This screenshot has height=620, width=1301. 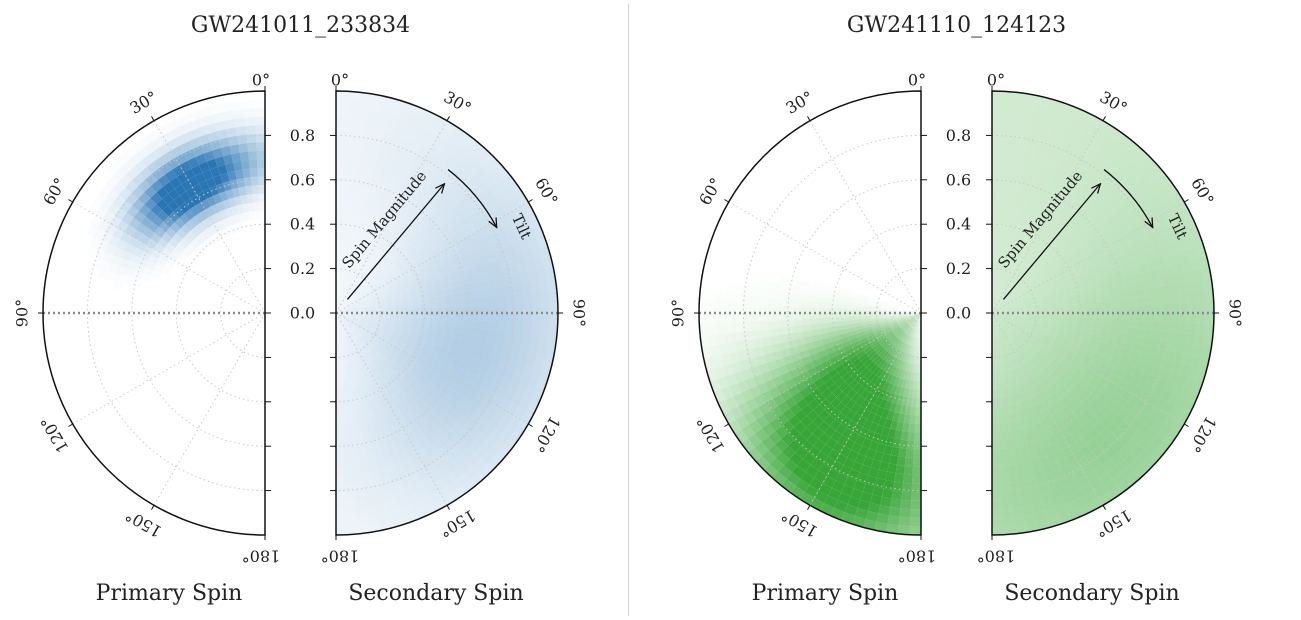 I want to click on event-title: GW241011_233834, so click(x=300, y=25).